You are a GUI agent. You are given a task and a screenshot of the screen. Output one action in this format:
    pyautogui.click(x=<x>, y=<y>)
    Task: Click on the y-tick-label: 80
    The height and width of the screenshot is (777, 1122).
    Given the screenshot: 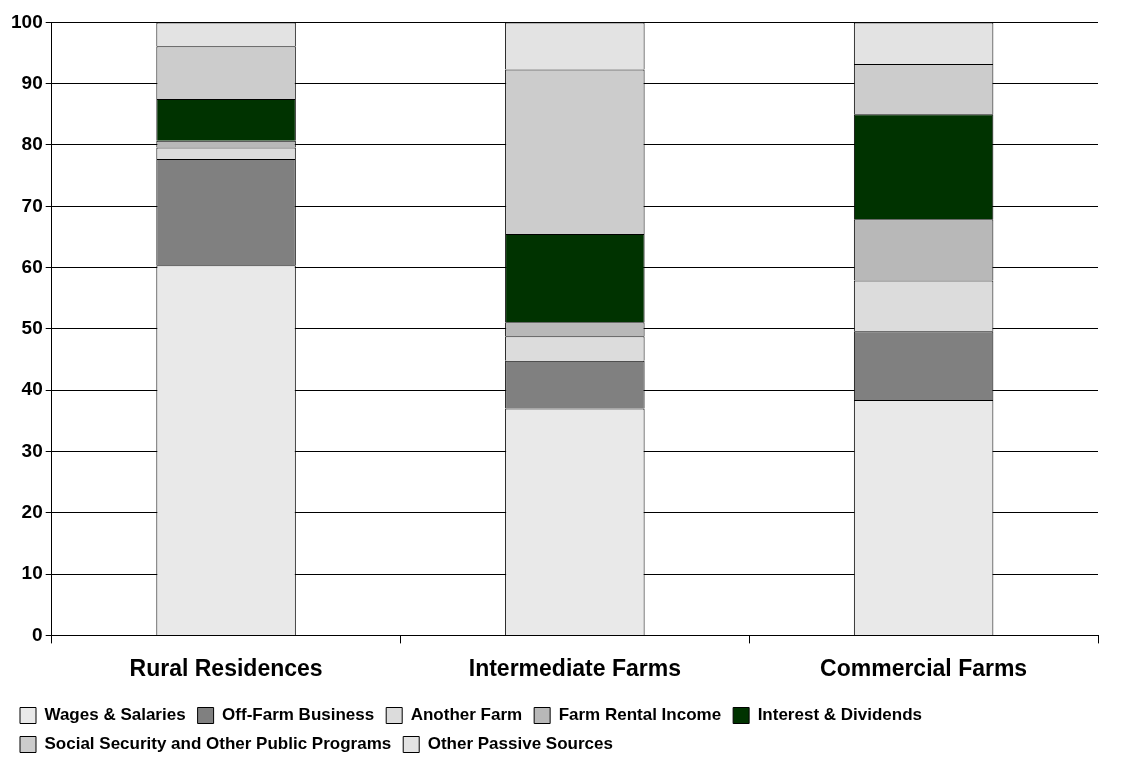 What is the action you would take?
    pyautogui.click(x=32, y=144)
    